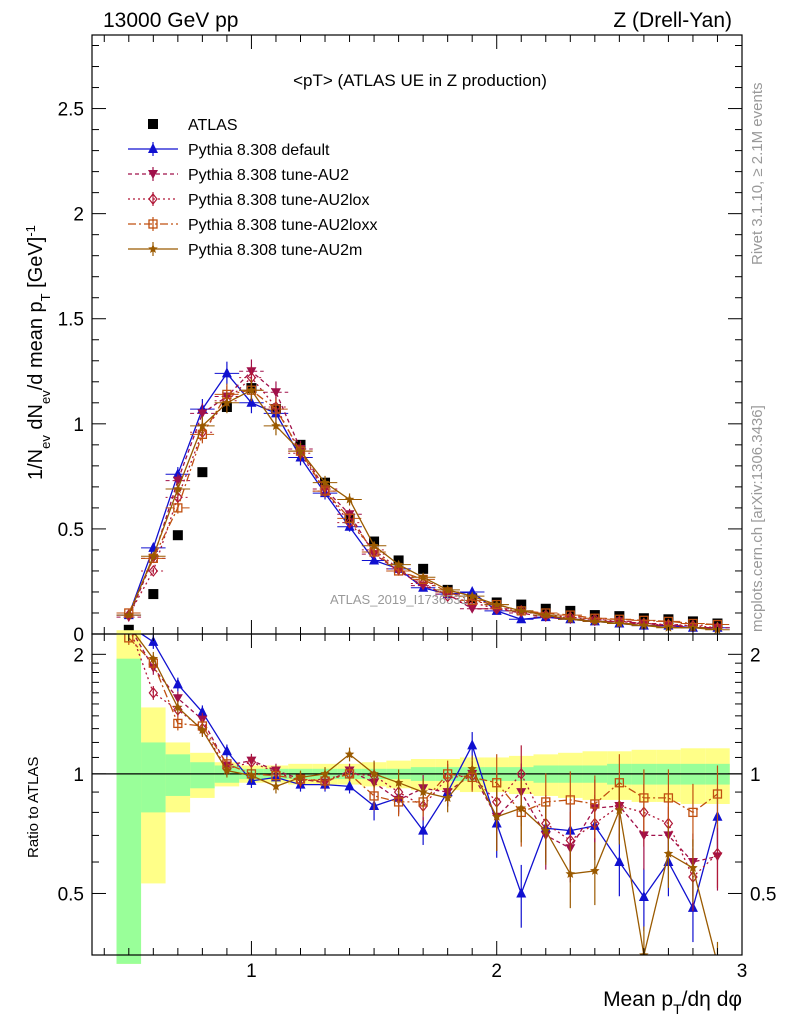 The image size is (786, 1024). I want to click on header-right: Z (Drell-Yan), so click(672, 20).